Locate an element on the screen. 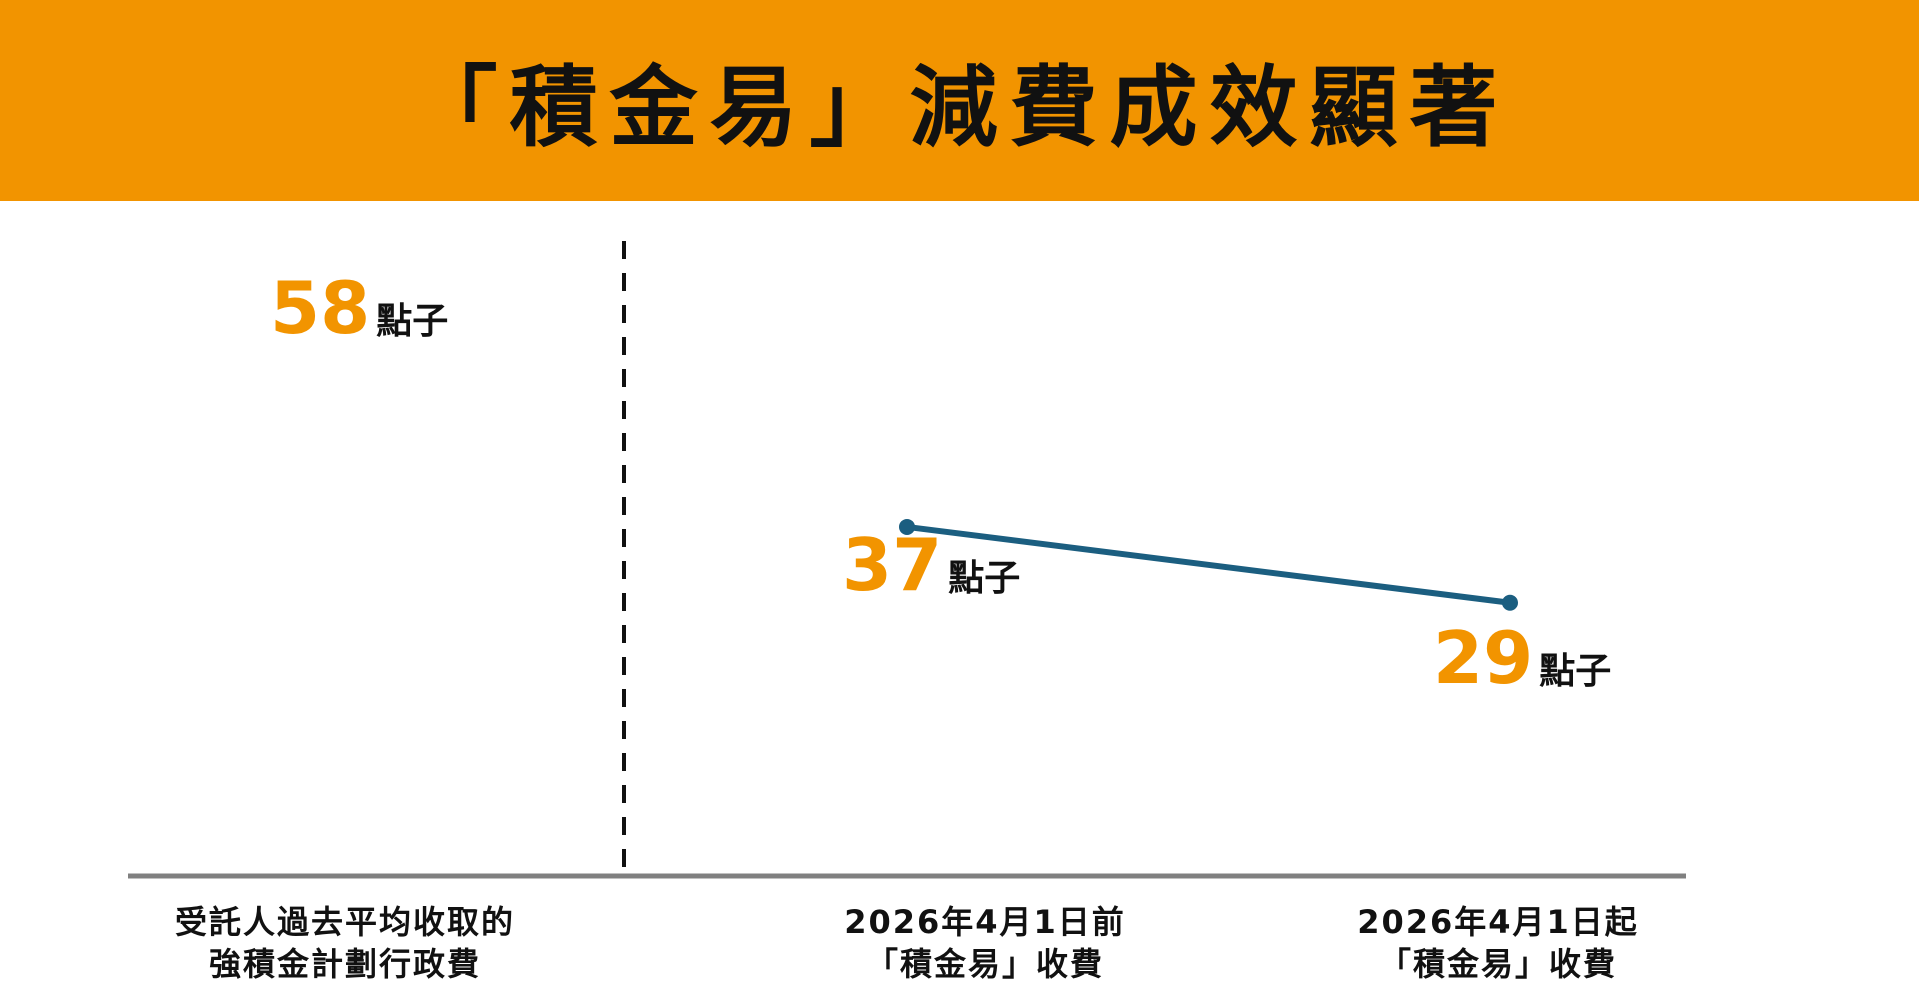 The height and width of the screenshot is (995, 1919). reference-label-line-2: 強積金計劃行政費 is located at coordinates (345, 964).